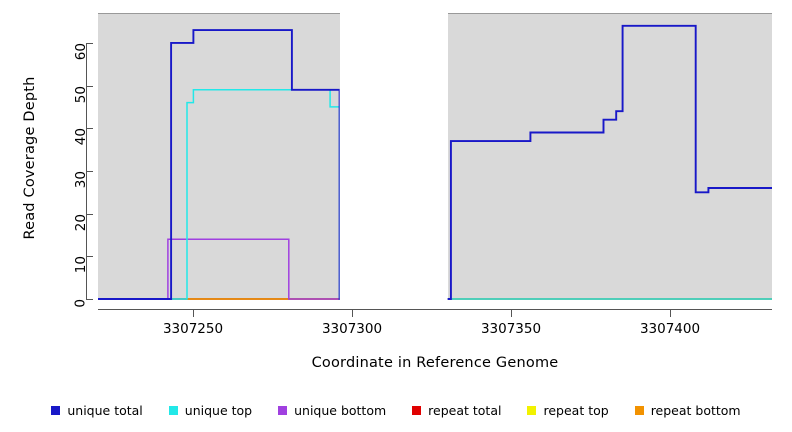 The height and width of the screenshot is (432, 792). Describe the element at coordinates (352, 329) in the screenshot. I see `x-tick-label: 3307300` at that location.